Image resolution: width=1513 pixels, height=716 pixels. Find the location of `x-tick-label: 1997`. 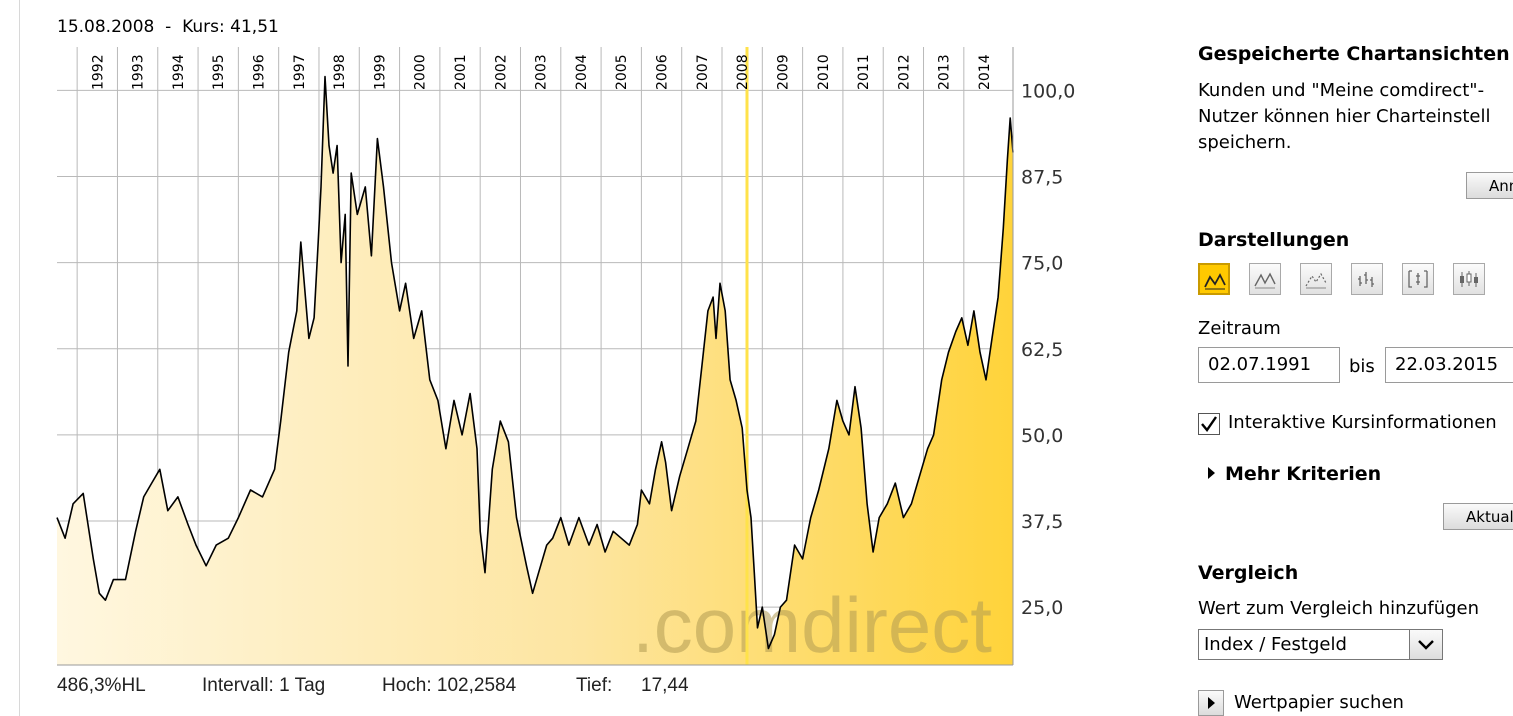

x-tick-label: 1997 is located at coordinates (300, 72).